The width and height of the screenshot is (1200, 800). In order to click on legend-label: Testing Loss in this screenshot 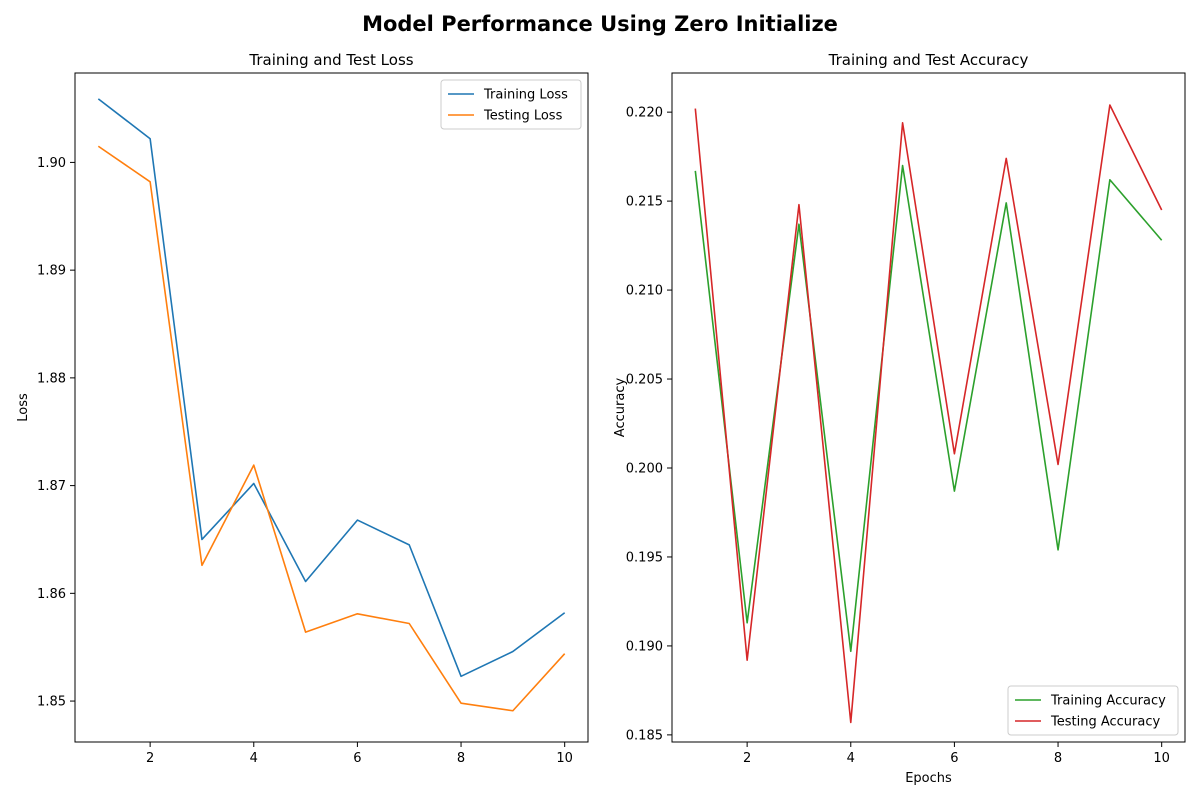, I will do `click(523, 116)`.